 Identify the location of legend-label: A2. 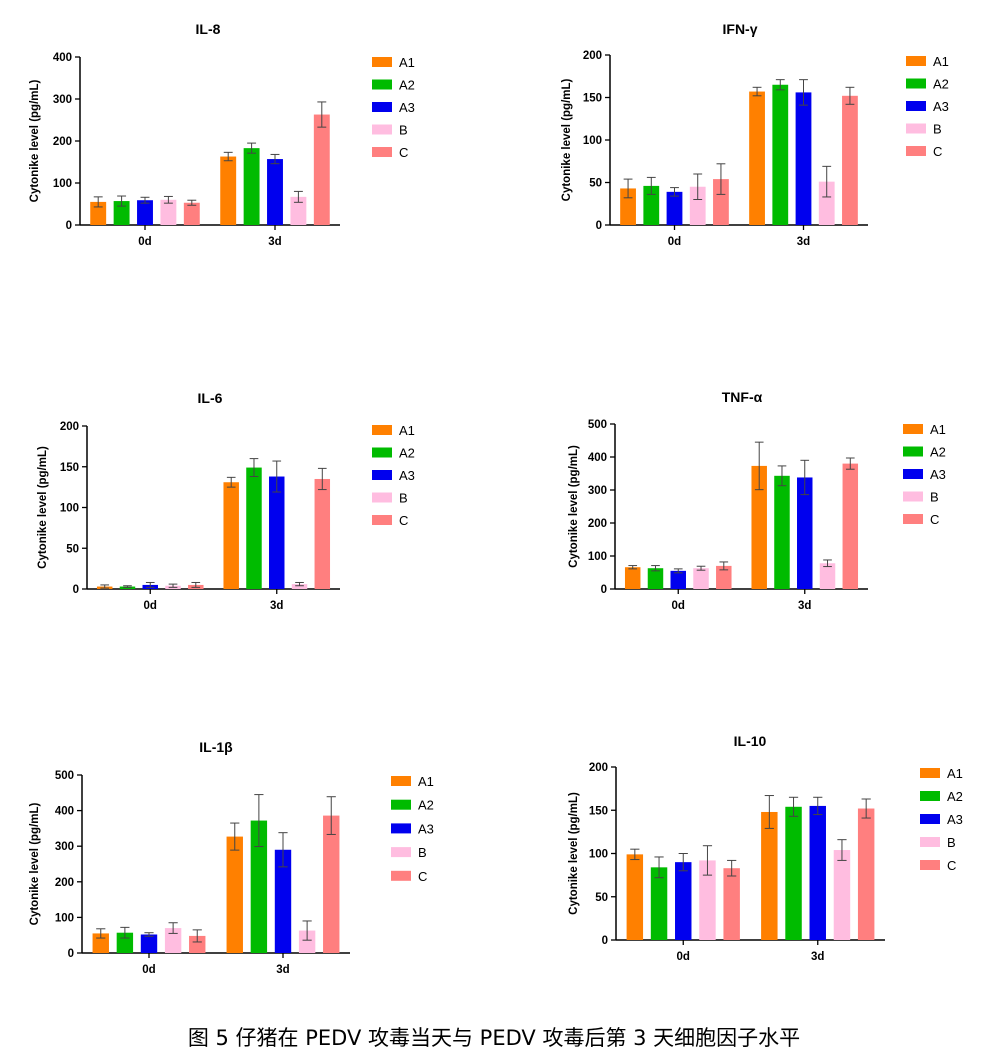
(938, 452).